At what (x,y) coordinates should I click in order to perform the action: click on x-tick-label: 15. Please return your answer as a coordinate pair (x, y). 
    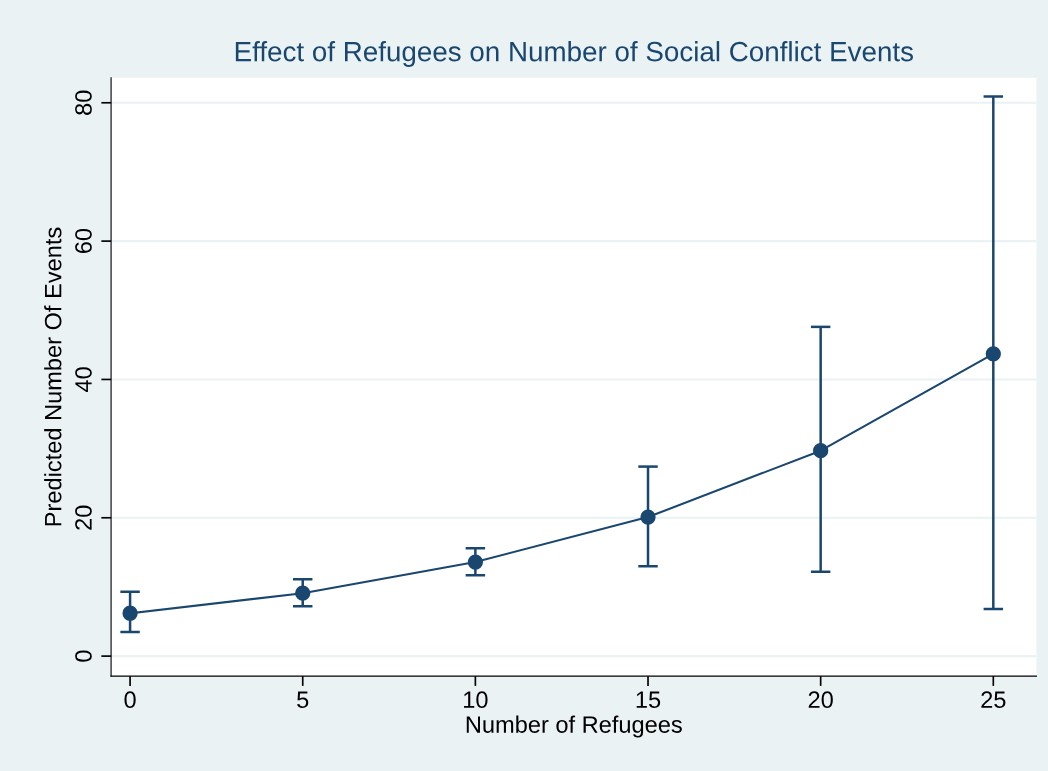
    Looking at the image, I should click on (648, 700).